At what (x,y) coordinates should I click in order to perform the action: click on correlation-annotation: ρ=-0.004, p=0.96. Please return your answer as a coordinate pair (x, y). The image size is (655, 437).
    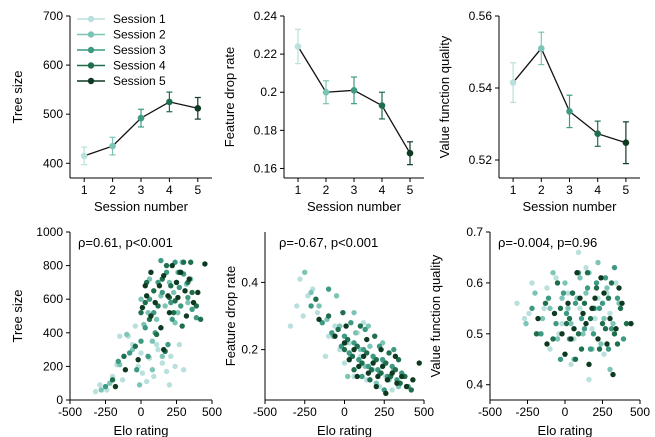
    Looking at the image, I should click on (547, 242).